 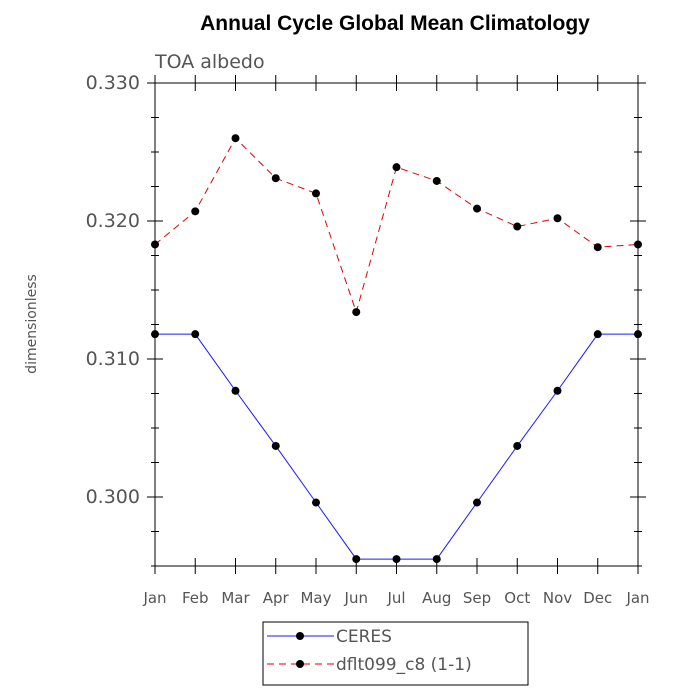 I want to click on x-tick-label: Mar, so click(x=235, y=598).